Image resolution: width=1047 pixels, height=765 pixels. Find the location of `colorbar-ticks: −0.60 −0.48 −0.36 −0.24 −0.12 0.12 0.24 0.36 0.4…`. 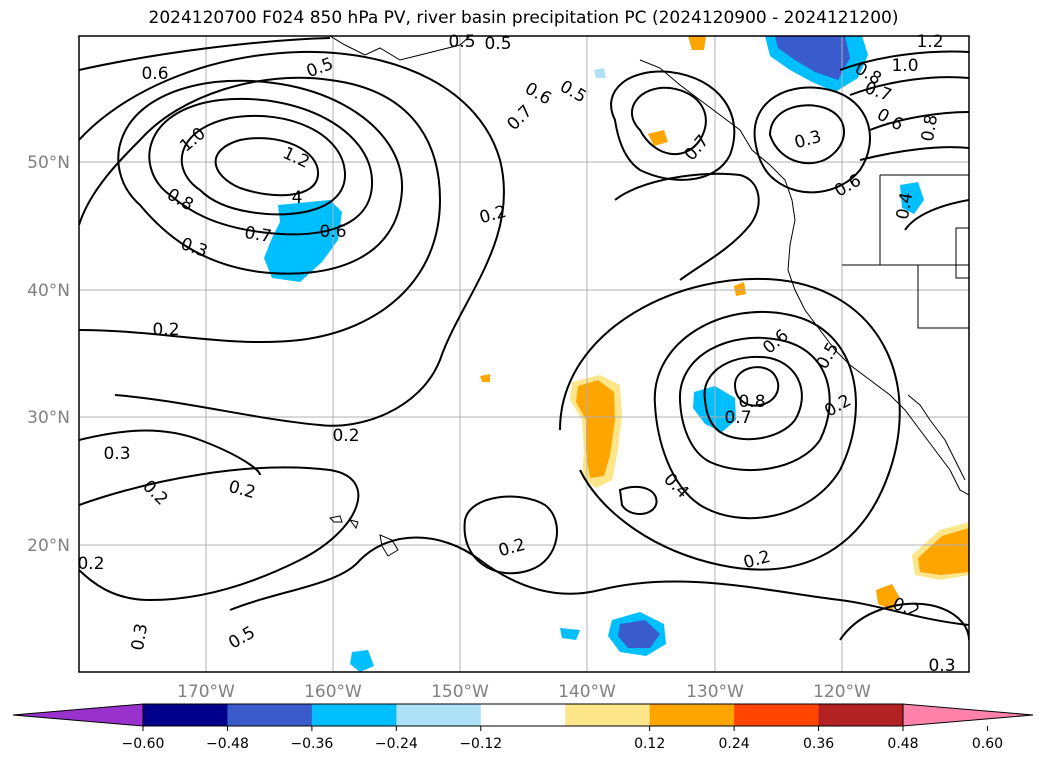

colorbar-ticks: −0.60 −0.48 −0.36 −0.24 −0.12 0.12 0.24 0.36 0.4… is located at coordinates (562, 739).